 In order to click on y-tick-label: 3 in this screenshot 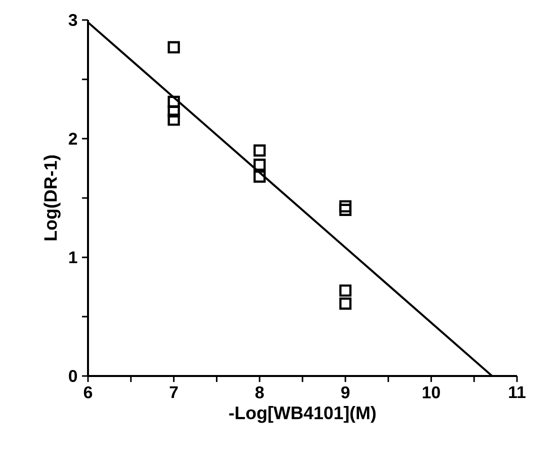, I will do `click(73, 20)`.